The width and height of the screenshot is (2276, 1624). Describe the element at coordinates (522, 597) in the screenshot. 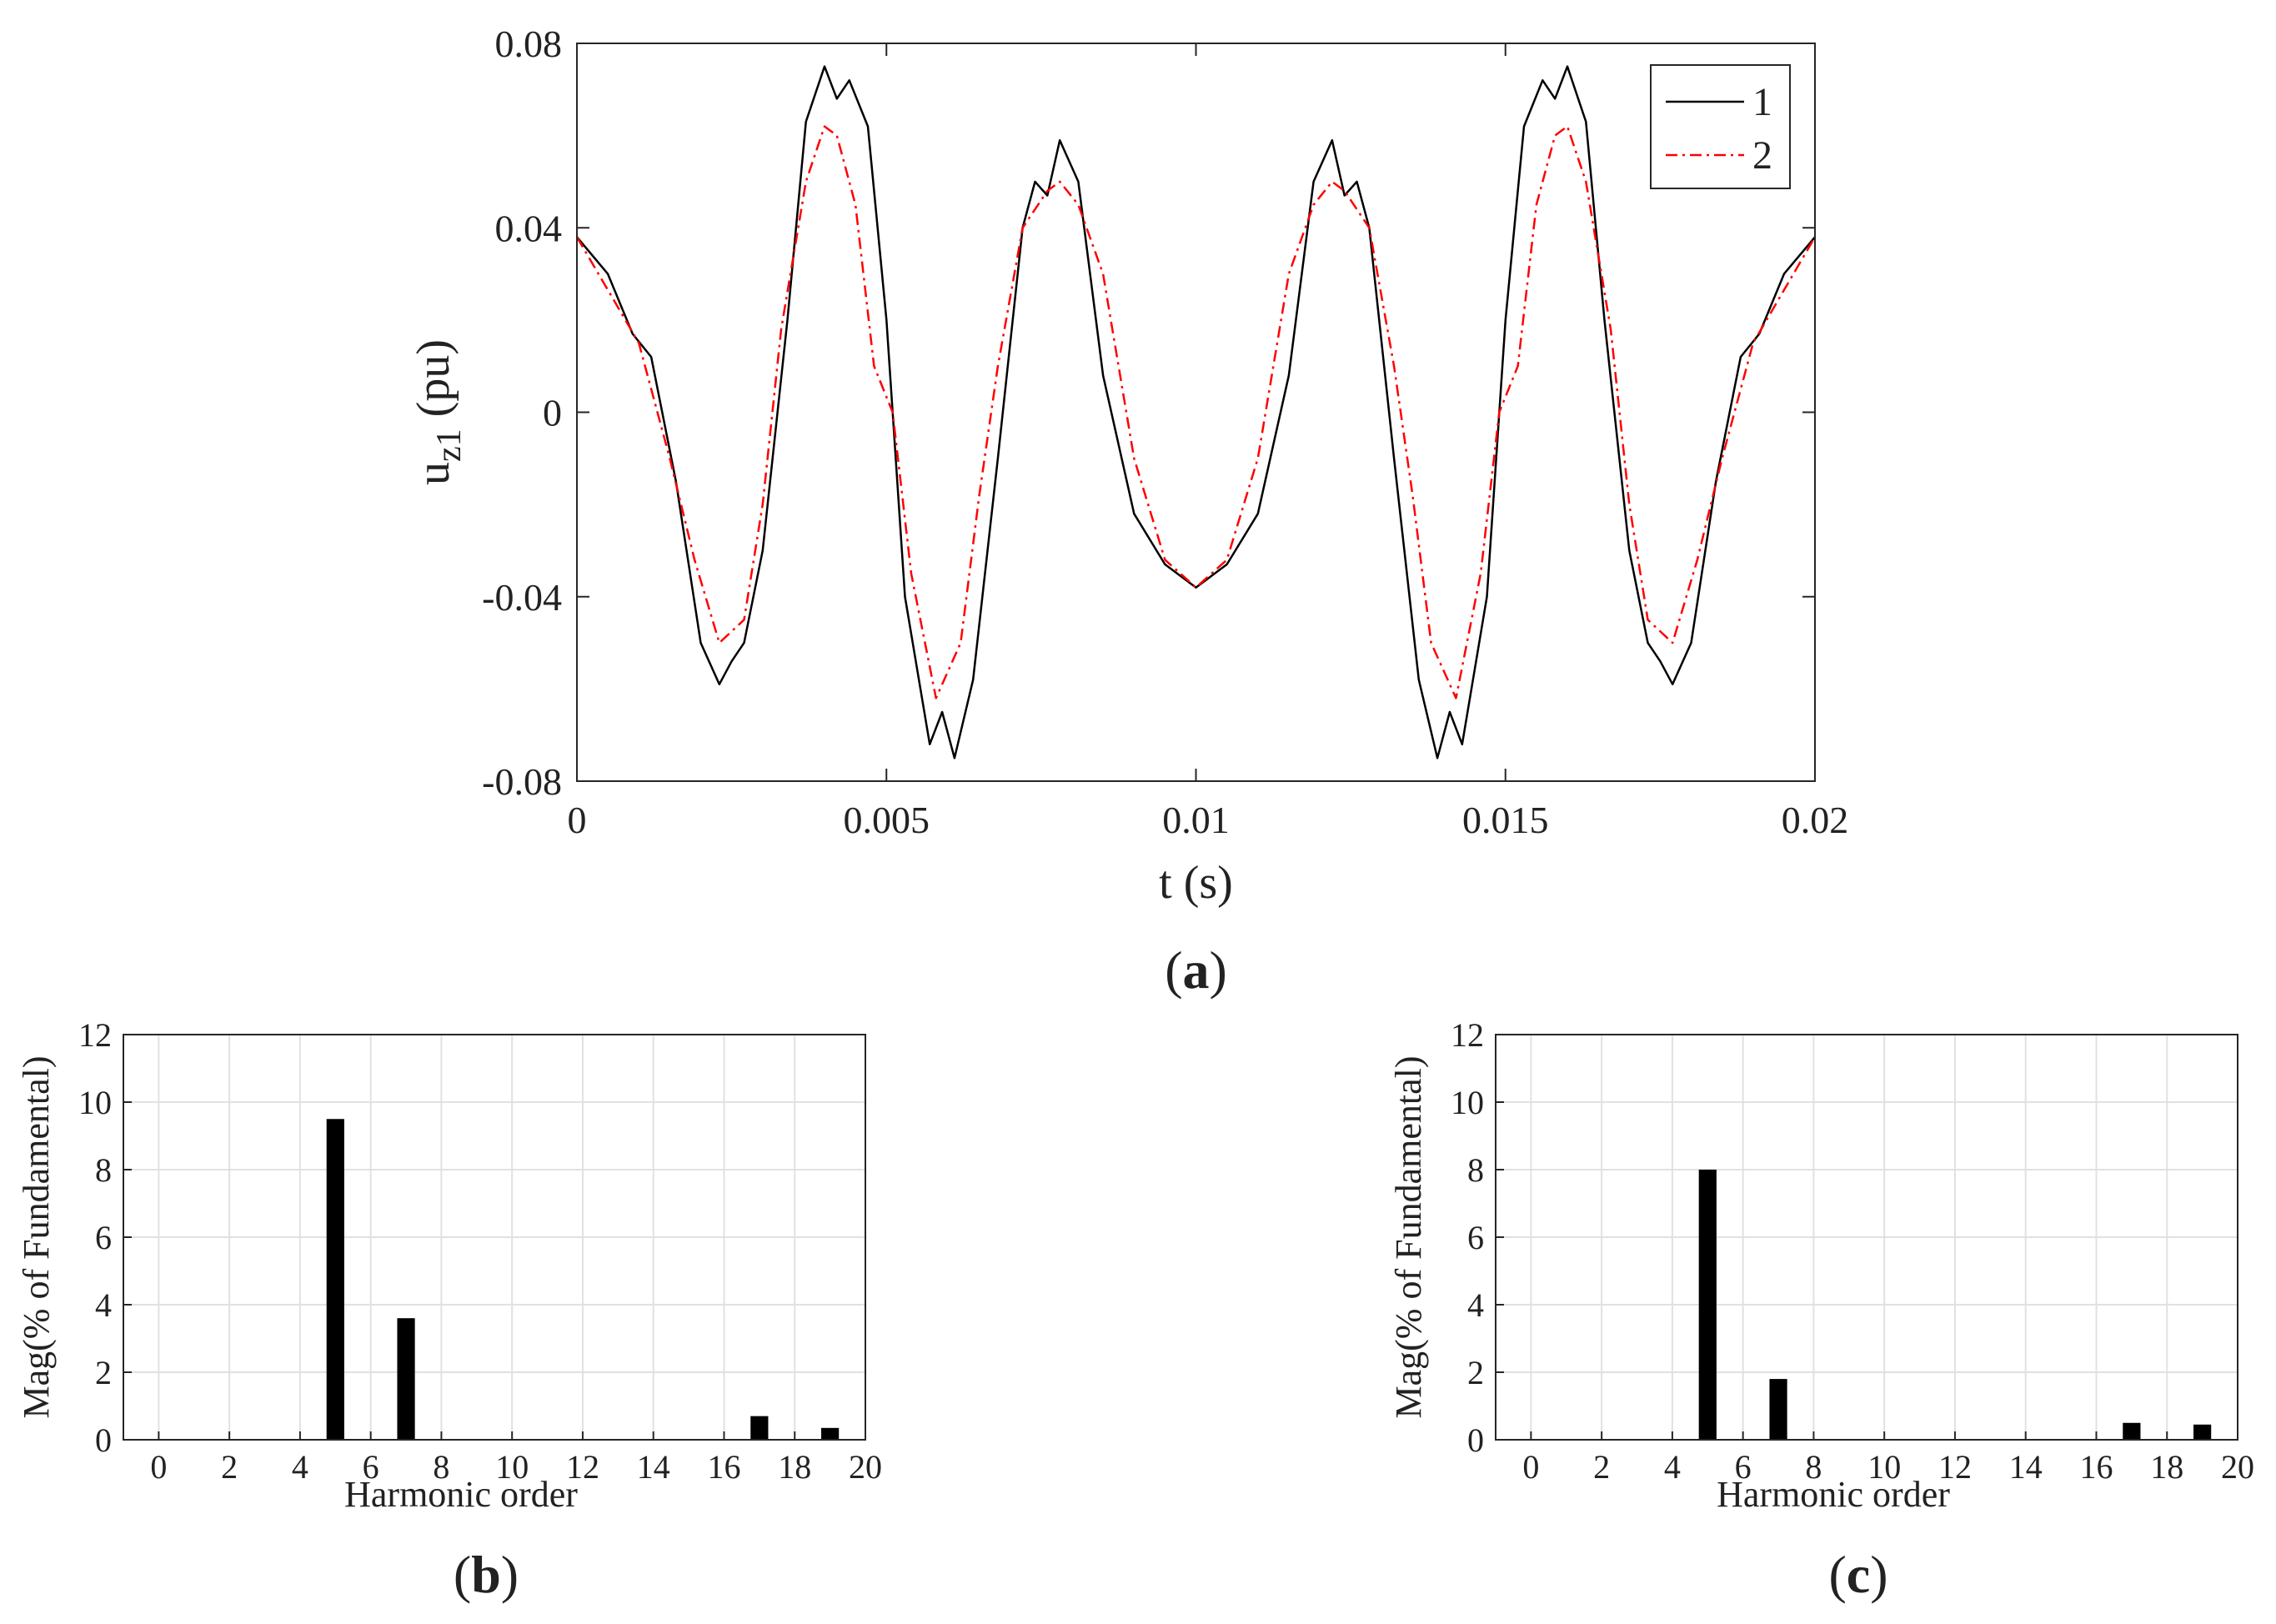

I see `y-tick-label: -0.04` at that location.